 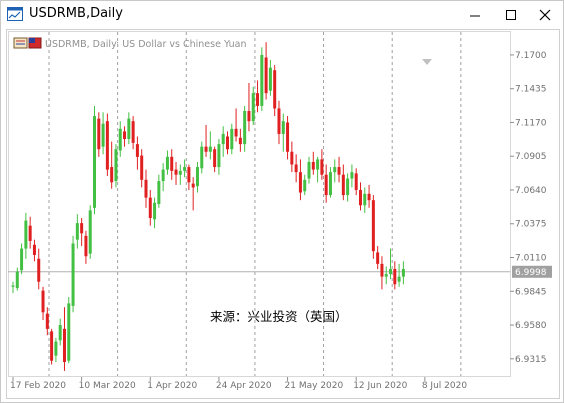 I want to click on time-tick-label: 21 May 2020, so click(x=314, y=386).